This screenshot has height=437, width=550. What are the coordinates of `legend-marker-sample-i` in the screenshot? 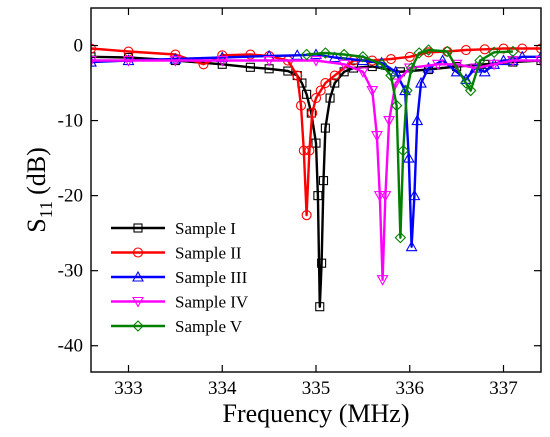 It's located at (138, 228).